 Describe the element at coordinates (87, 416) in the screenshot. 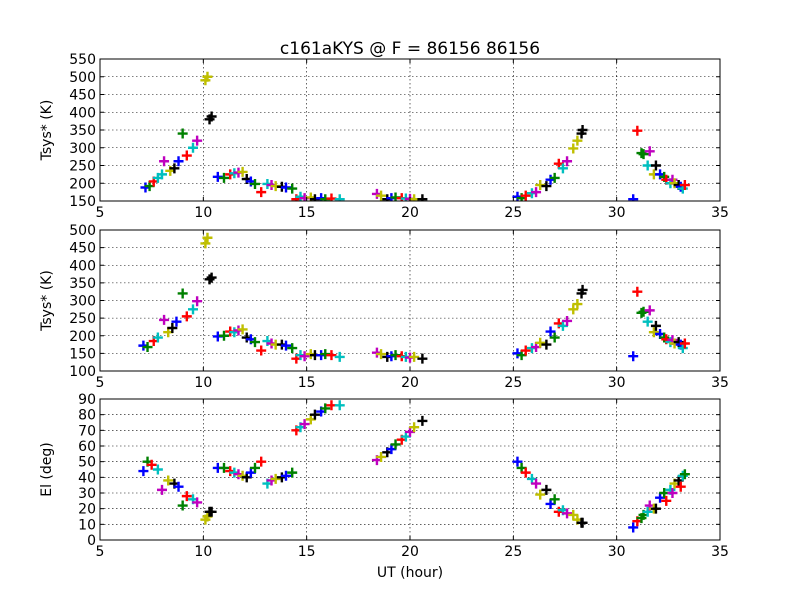

I see `y-tick-label: 80` at that location.